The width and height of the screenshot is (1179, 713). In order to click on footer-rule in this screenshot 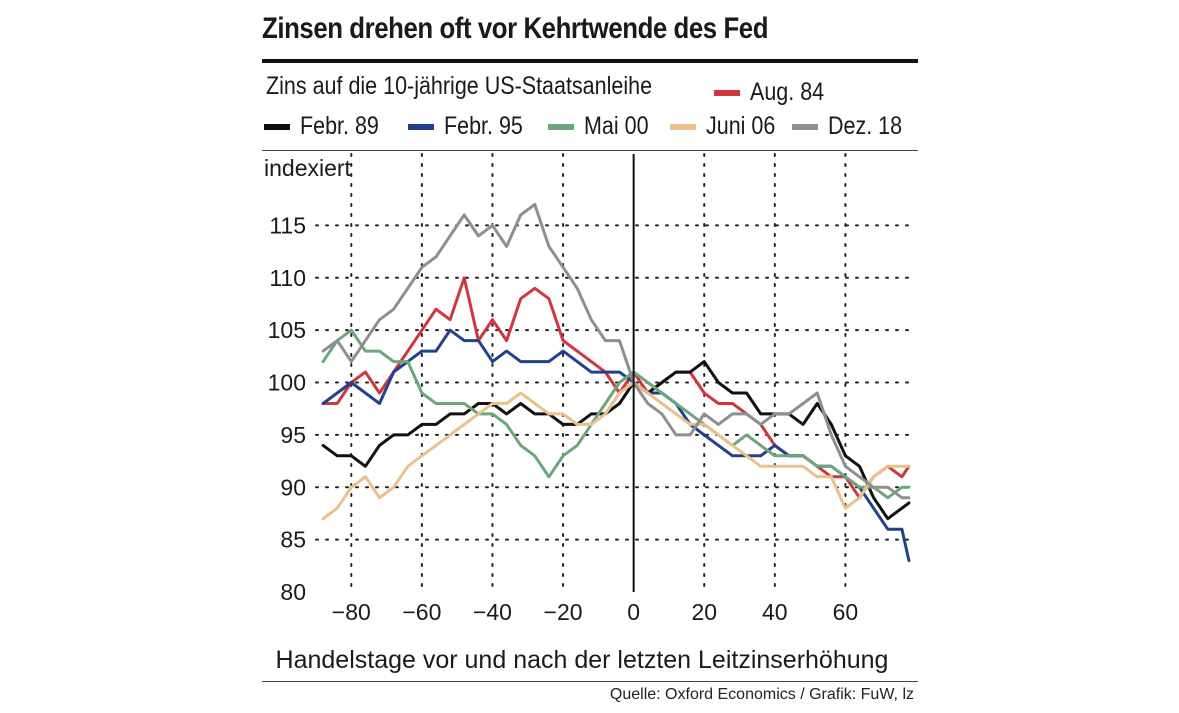, I will do `click(590, 681)`.